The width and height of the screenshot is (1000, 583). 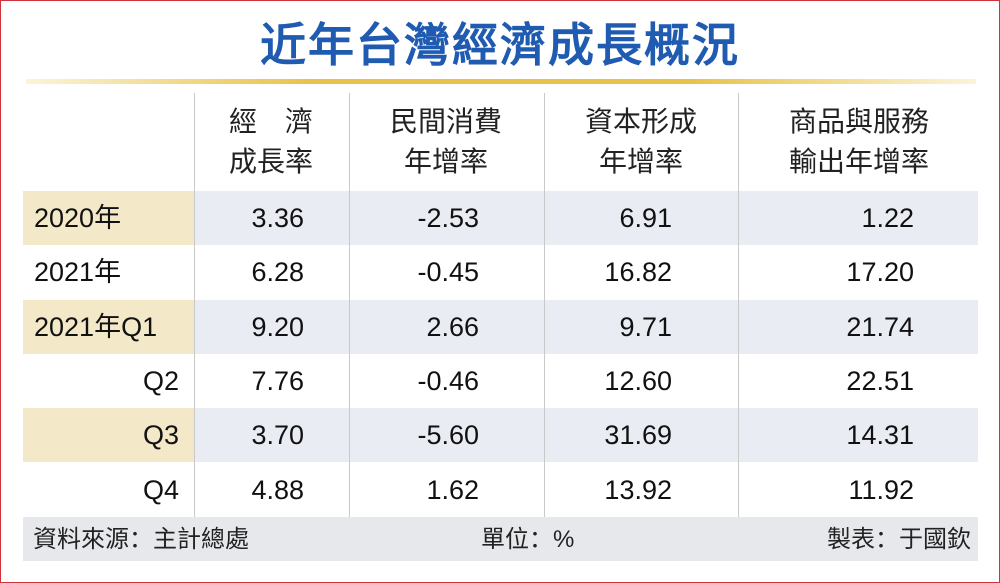 What do you see at coordinates (452, 326) in the screenshot?
I see `cell-value: 2.66` at bounding box center [452, 326].